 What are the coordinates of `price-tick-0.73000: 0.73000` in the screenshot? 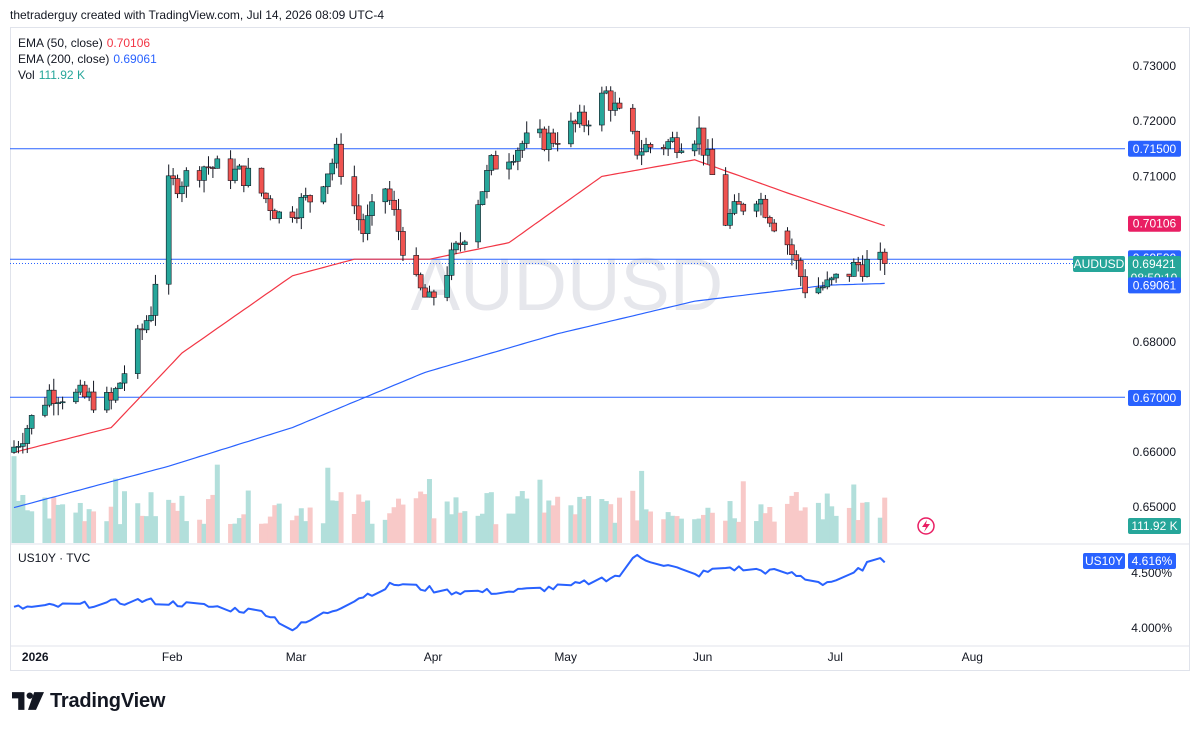 It's located at (1155, 66).